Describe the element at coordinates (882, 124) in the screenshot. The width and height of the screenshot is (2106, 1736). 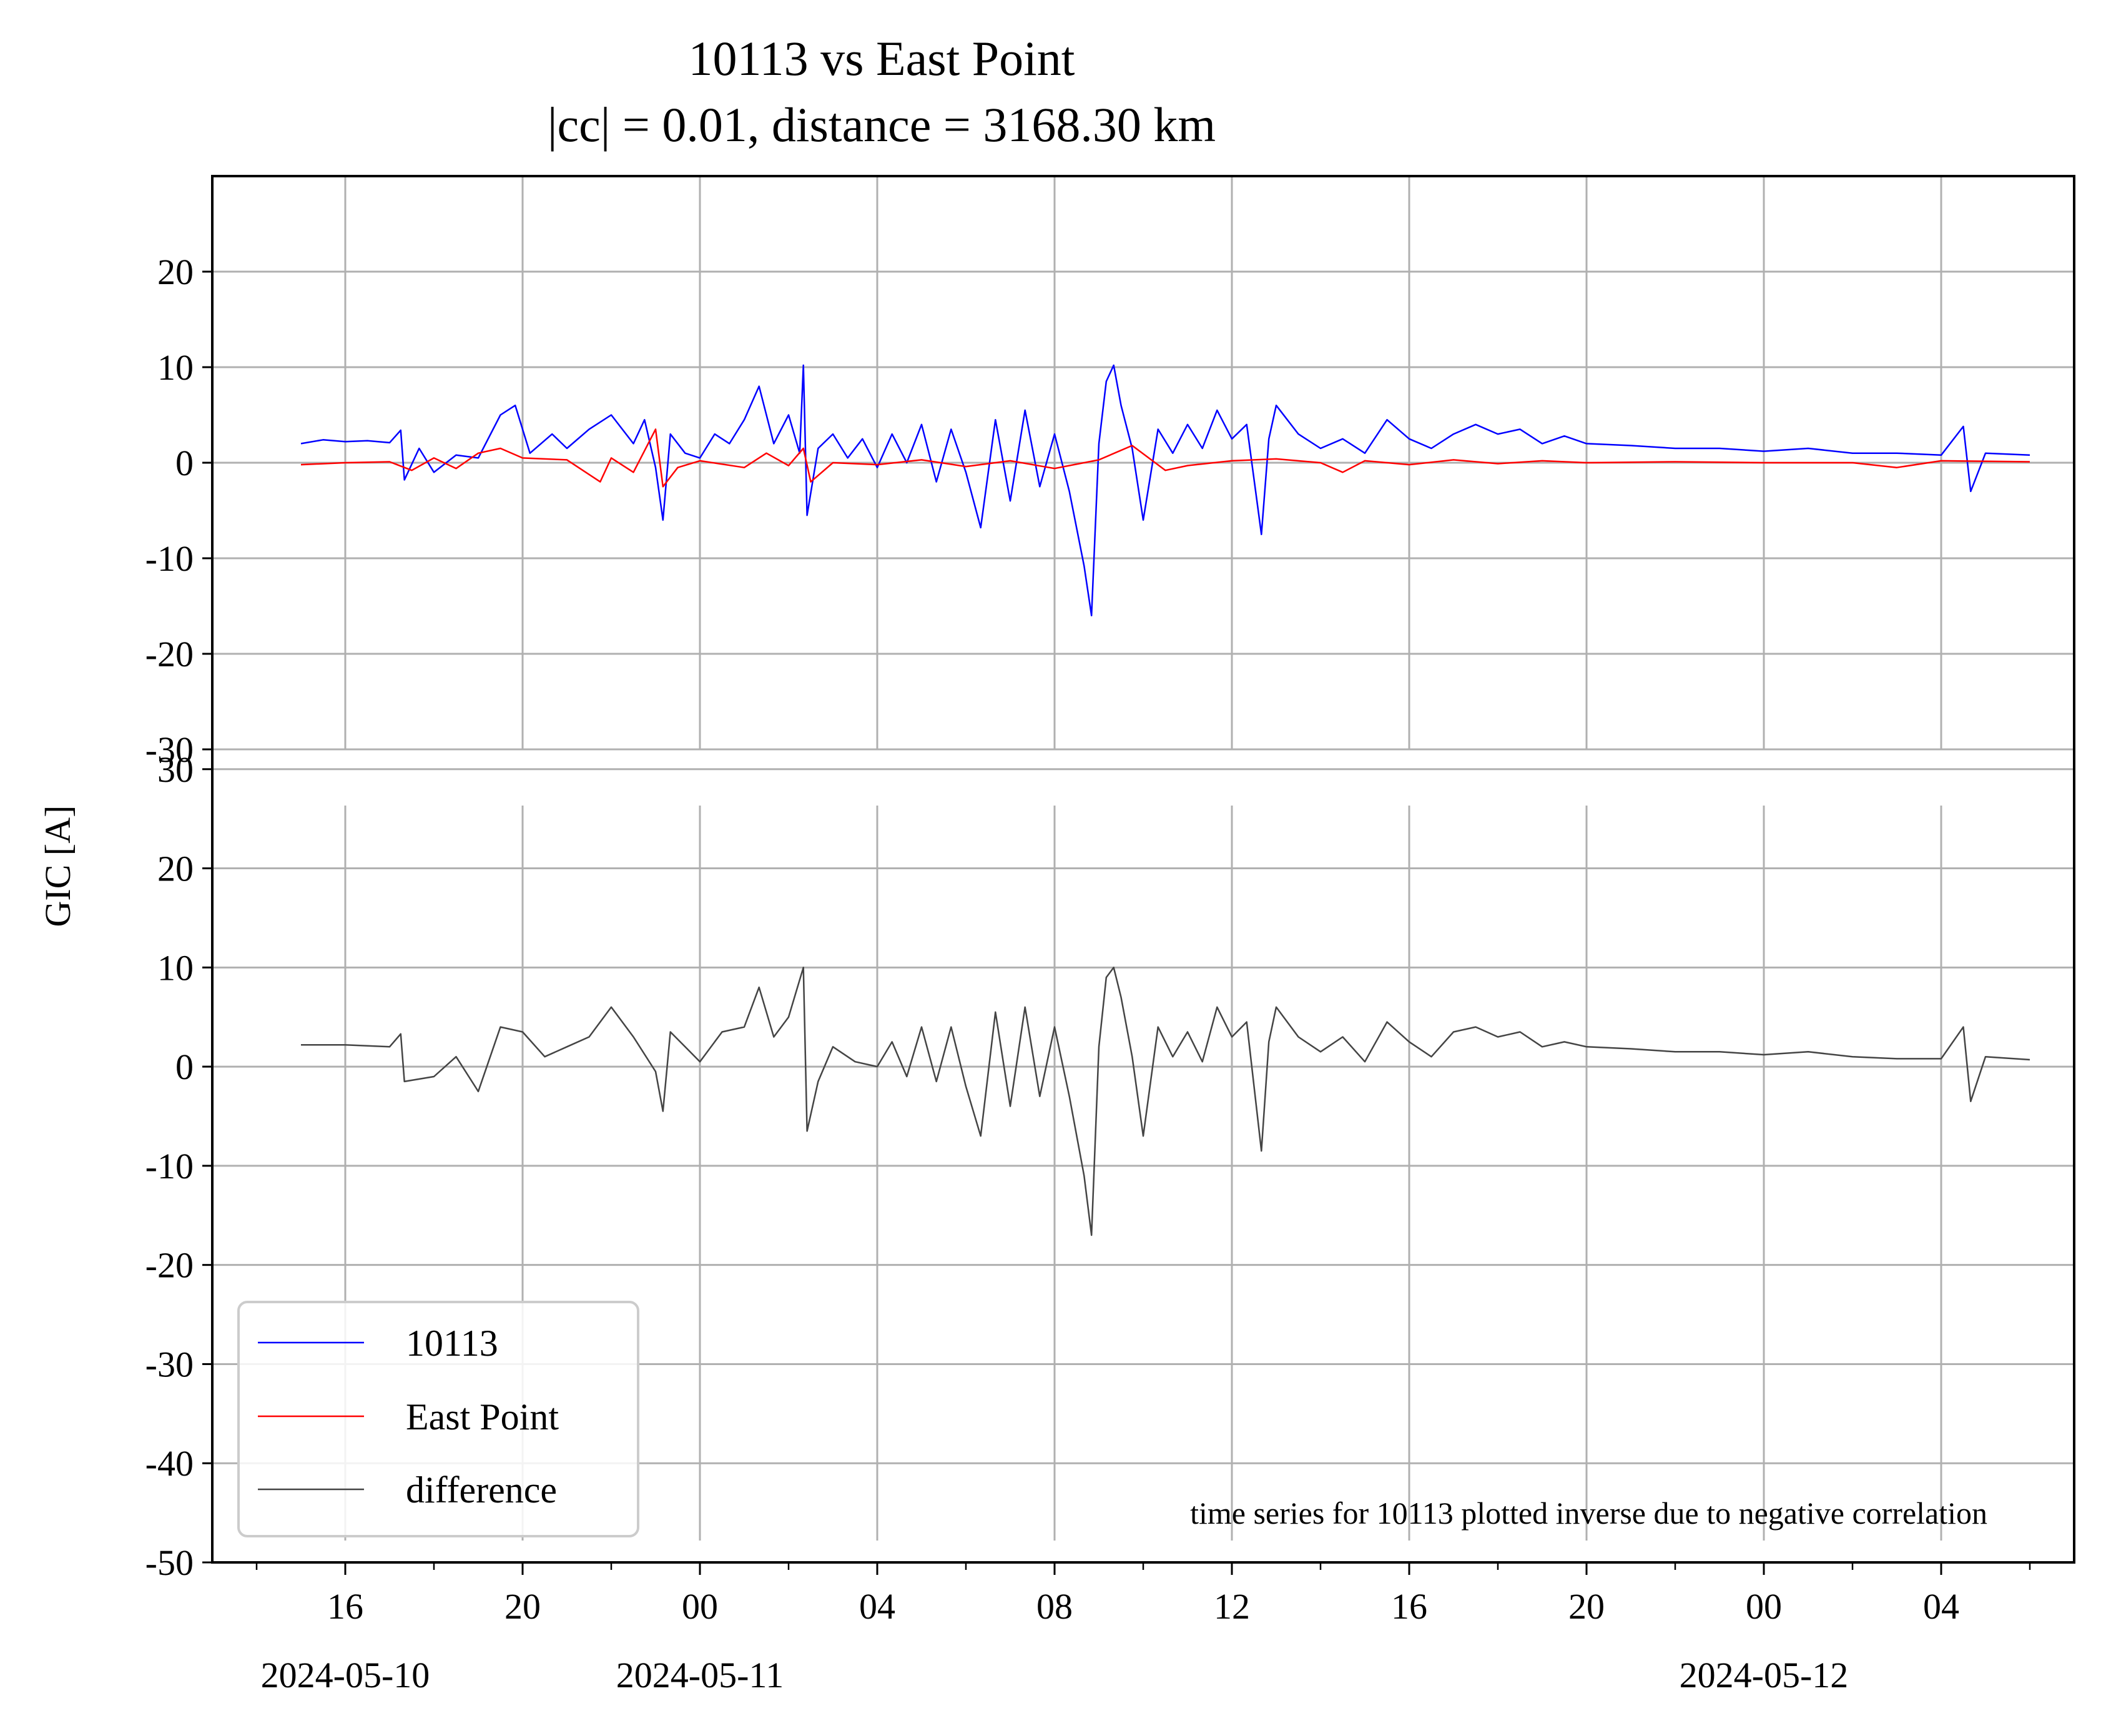
I see `chart-subtitle: |cc| = 0.01, distance = 3168.30 km` at that location.